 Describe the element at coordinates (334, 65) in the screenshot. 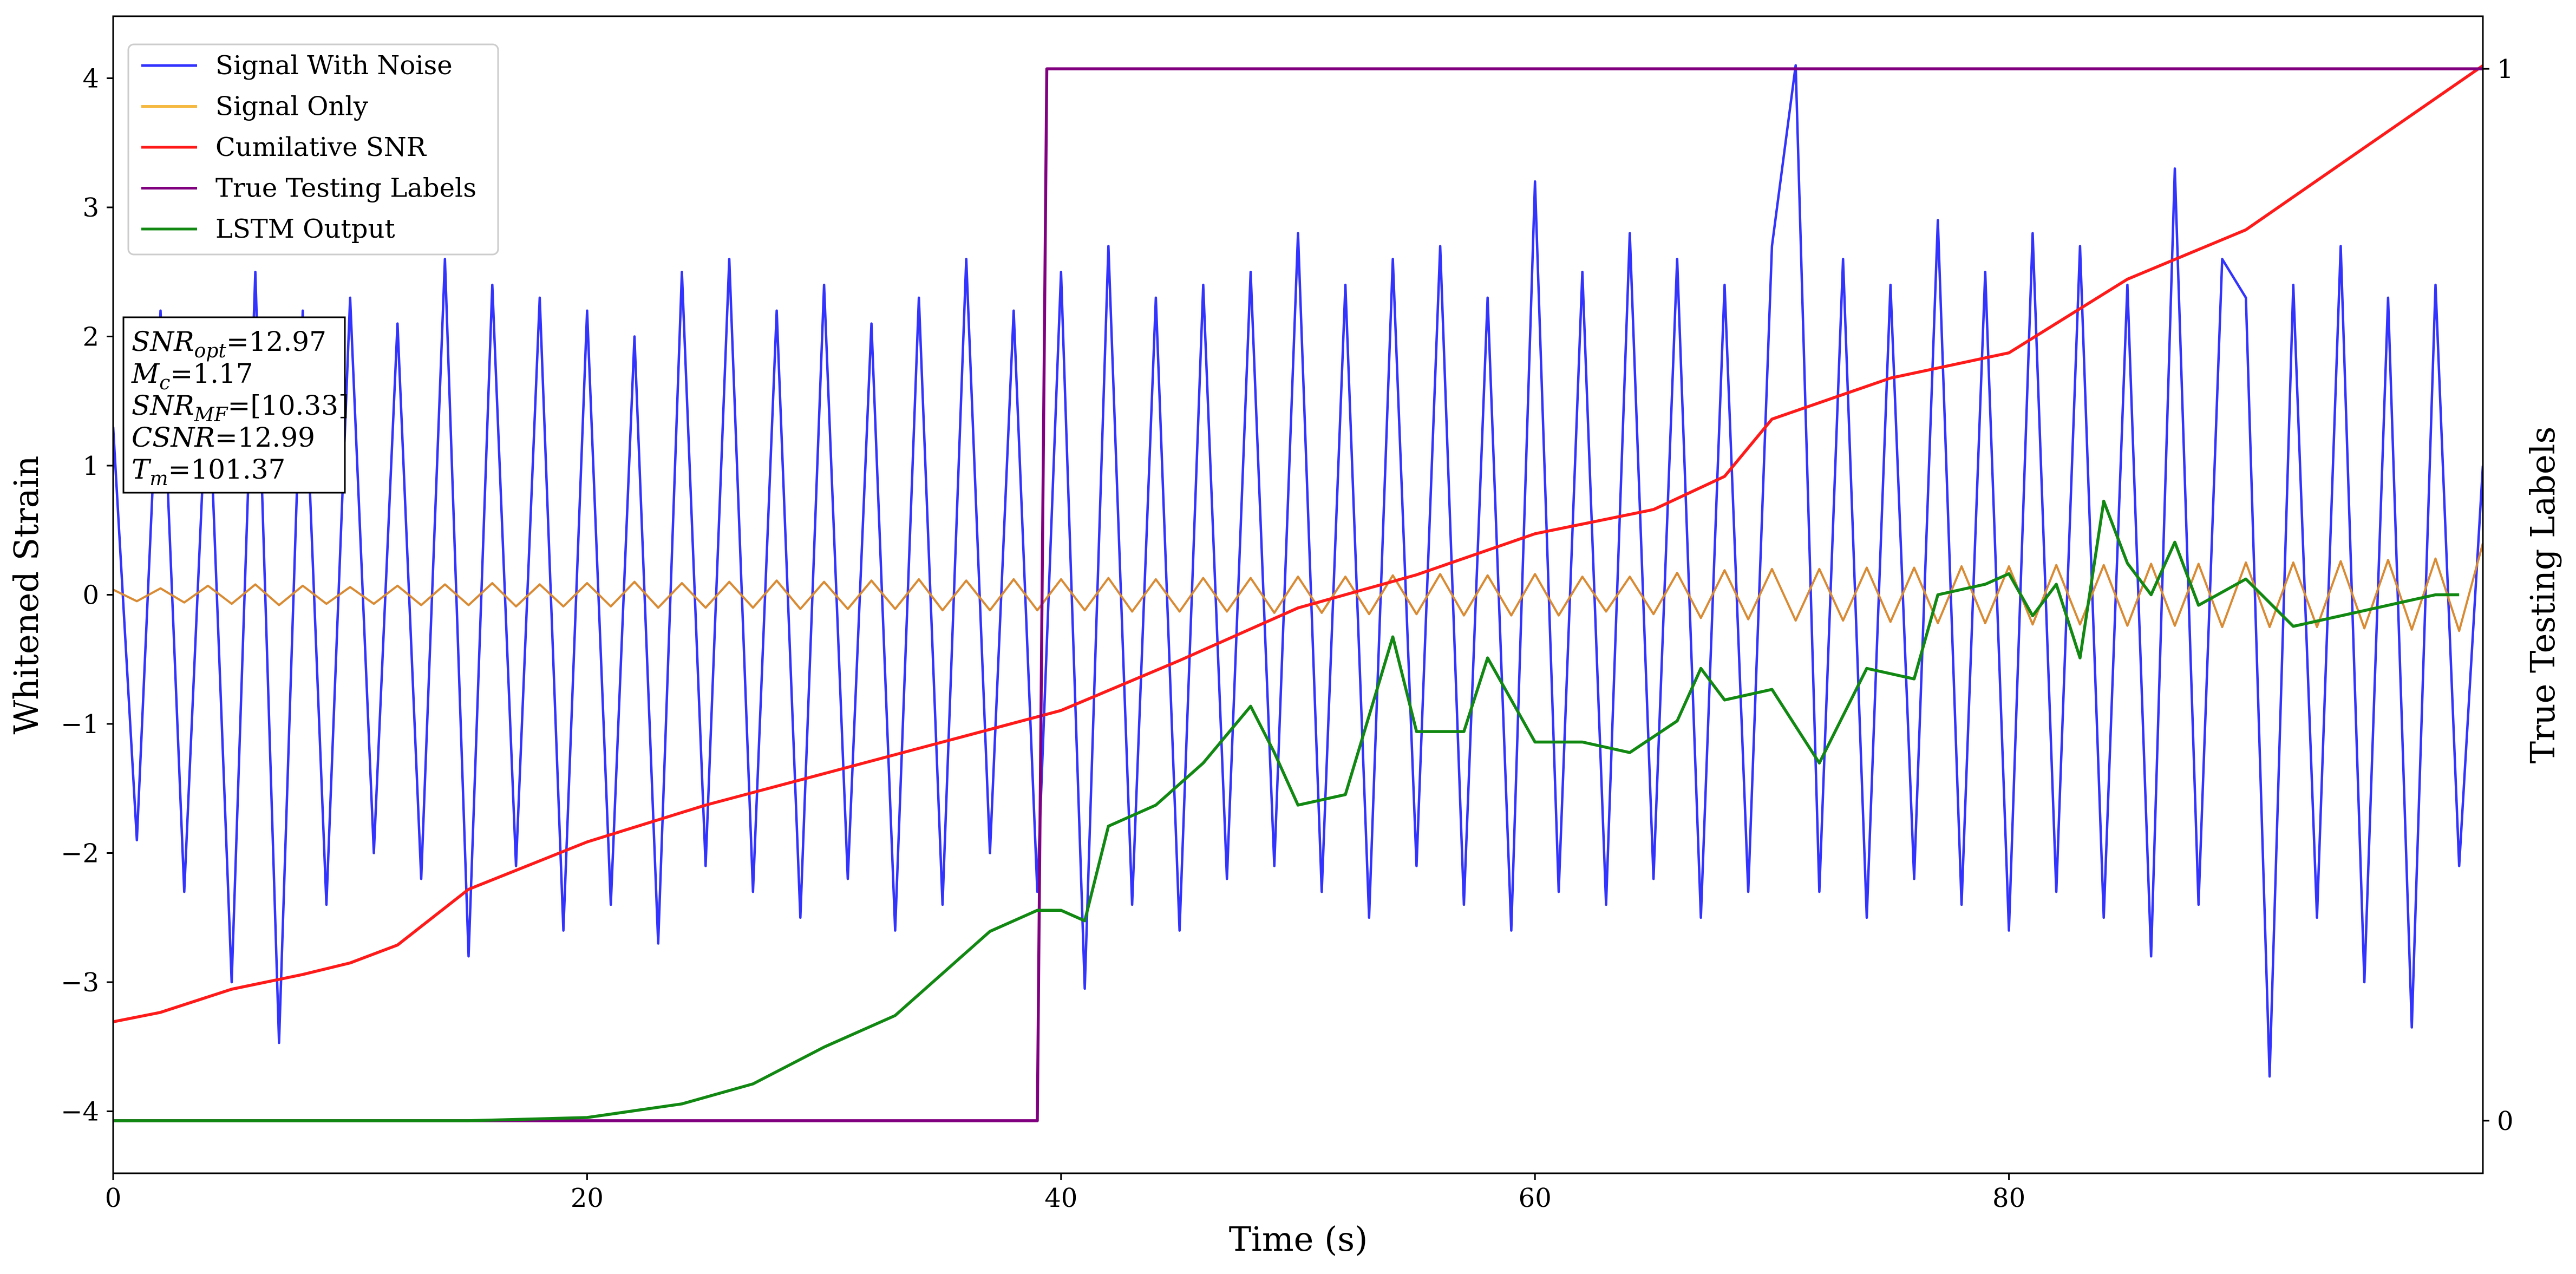

I see `legend-label: Signal With Noise` at that location.